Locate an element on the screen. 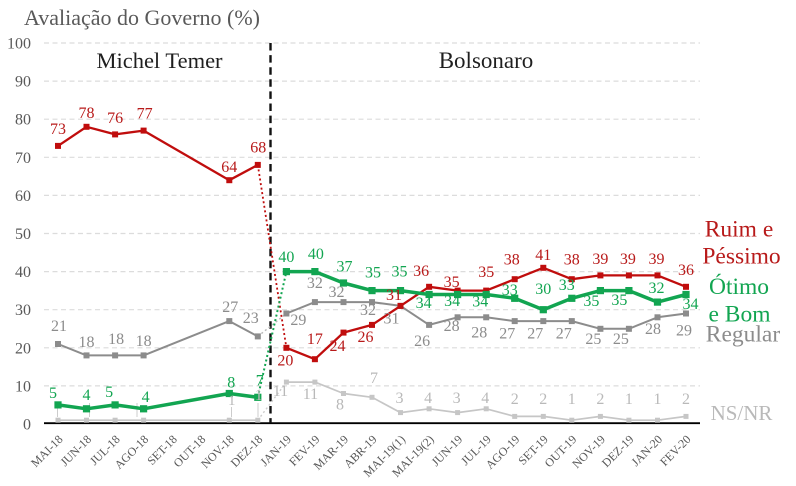 The image size is (796, 486). svg-text: 78 is located at coordinates (87, 113).